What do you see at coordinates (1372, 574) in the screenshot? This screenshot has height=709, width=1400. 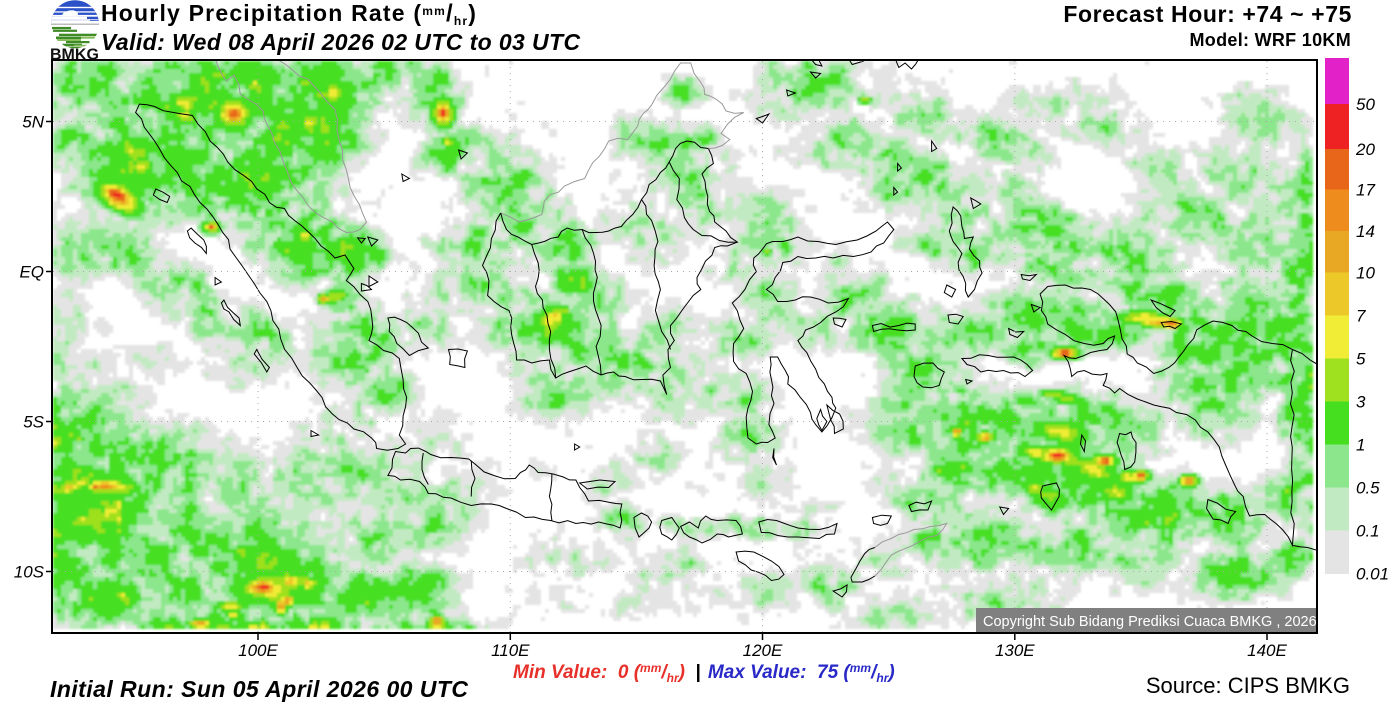 I see `svg-text: 0.01` at bounding box center [1372, 574].